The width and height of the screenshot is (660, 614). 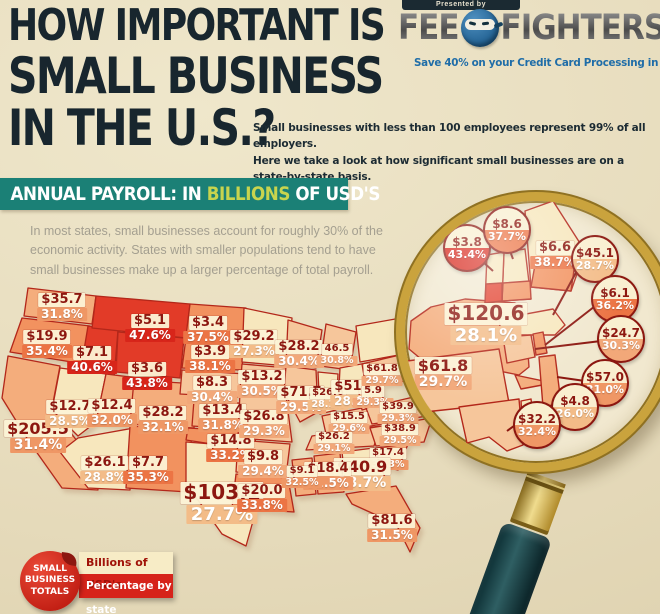 I want to click on magnifier-bubble-MD: $32.2 32.4%, so click(x=537, y=425).